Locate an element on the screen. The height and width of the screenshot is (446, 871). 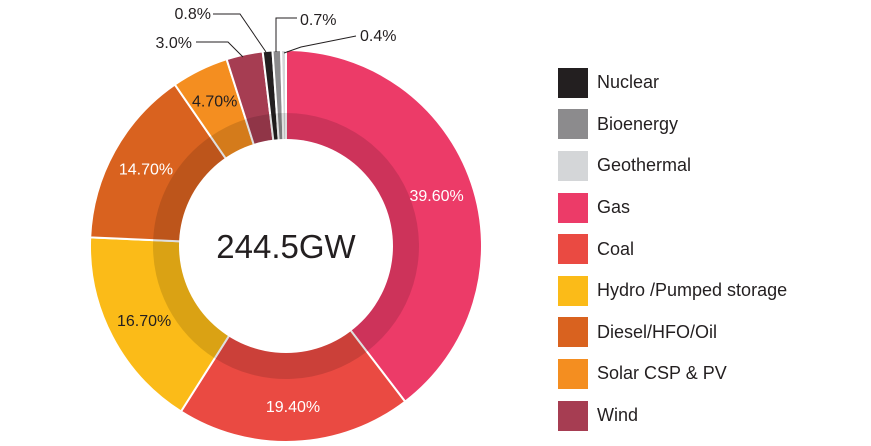
center-total-label: 244.5GW is located at coordinates (286, 246).